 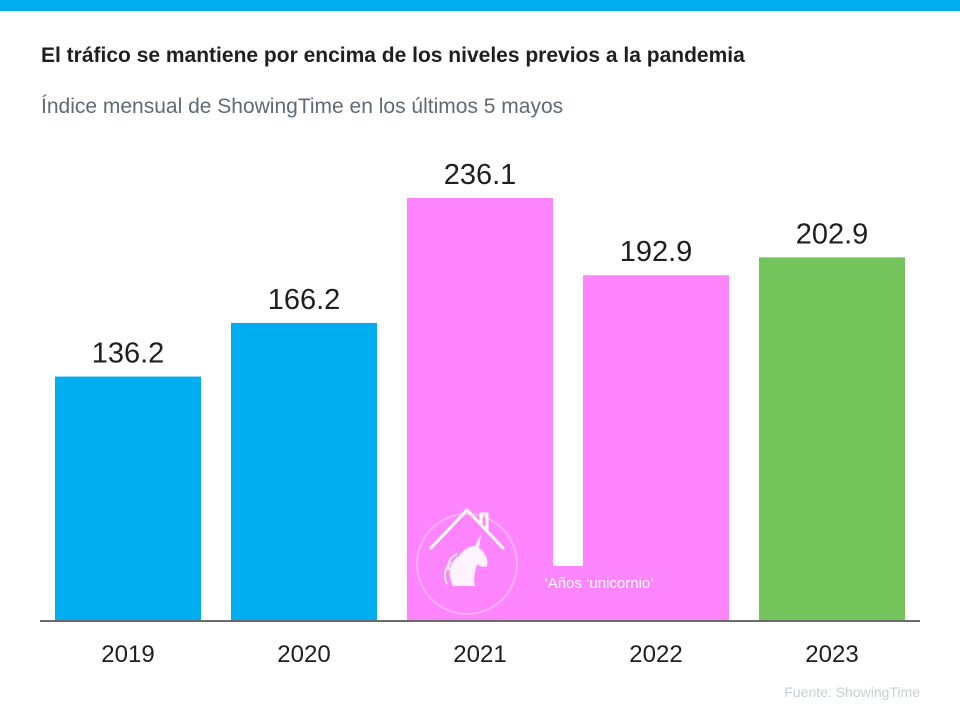 What do you see at coordinates (656, 447) in the screenshot?
I see `bar-2022` at bounding box center [656, 447].